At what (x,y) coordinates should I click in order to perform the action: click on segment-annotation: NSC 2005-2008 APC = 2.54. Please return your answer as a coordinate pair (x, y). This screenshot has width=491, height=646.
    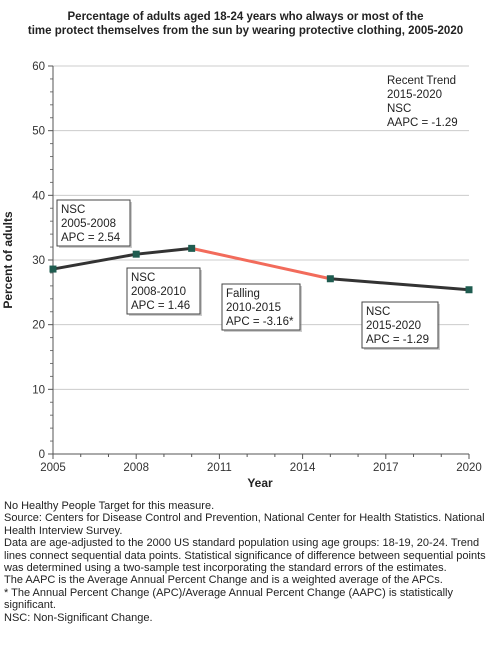
    Looking at the image, I should click on (94, 223).